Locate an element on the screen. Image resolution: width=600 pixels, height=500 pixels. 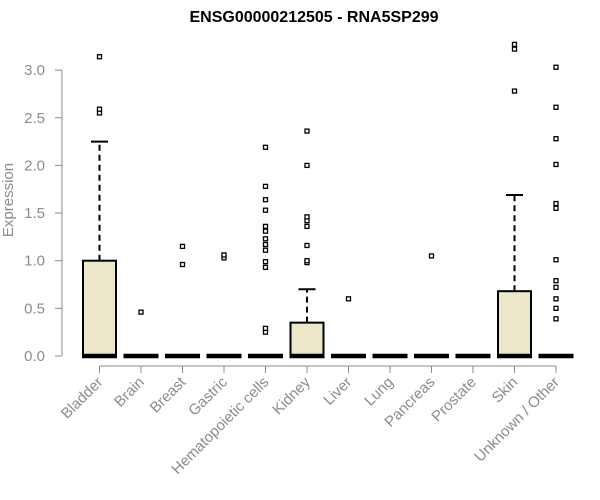
x-tick-label: Bladder is located at coordinates (82, 398).